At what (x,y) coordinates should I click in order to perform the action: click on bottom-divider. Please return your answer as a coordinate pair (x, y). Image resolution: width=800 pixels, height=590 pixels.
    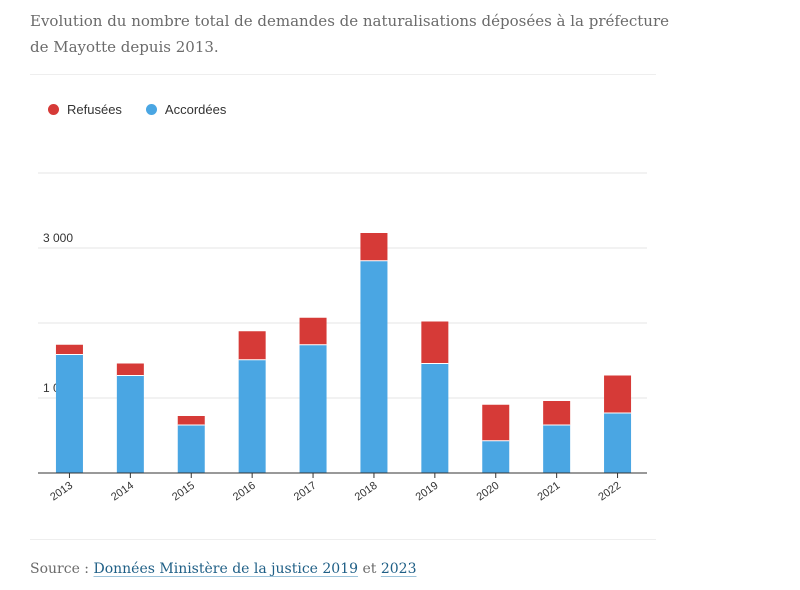
    Looking at the image, I should click on (343, 539).